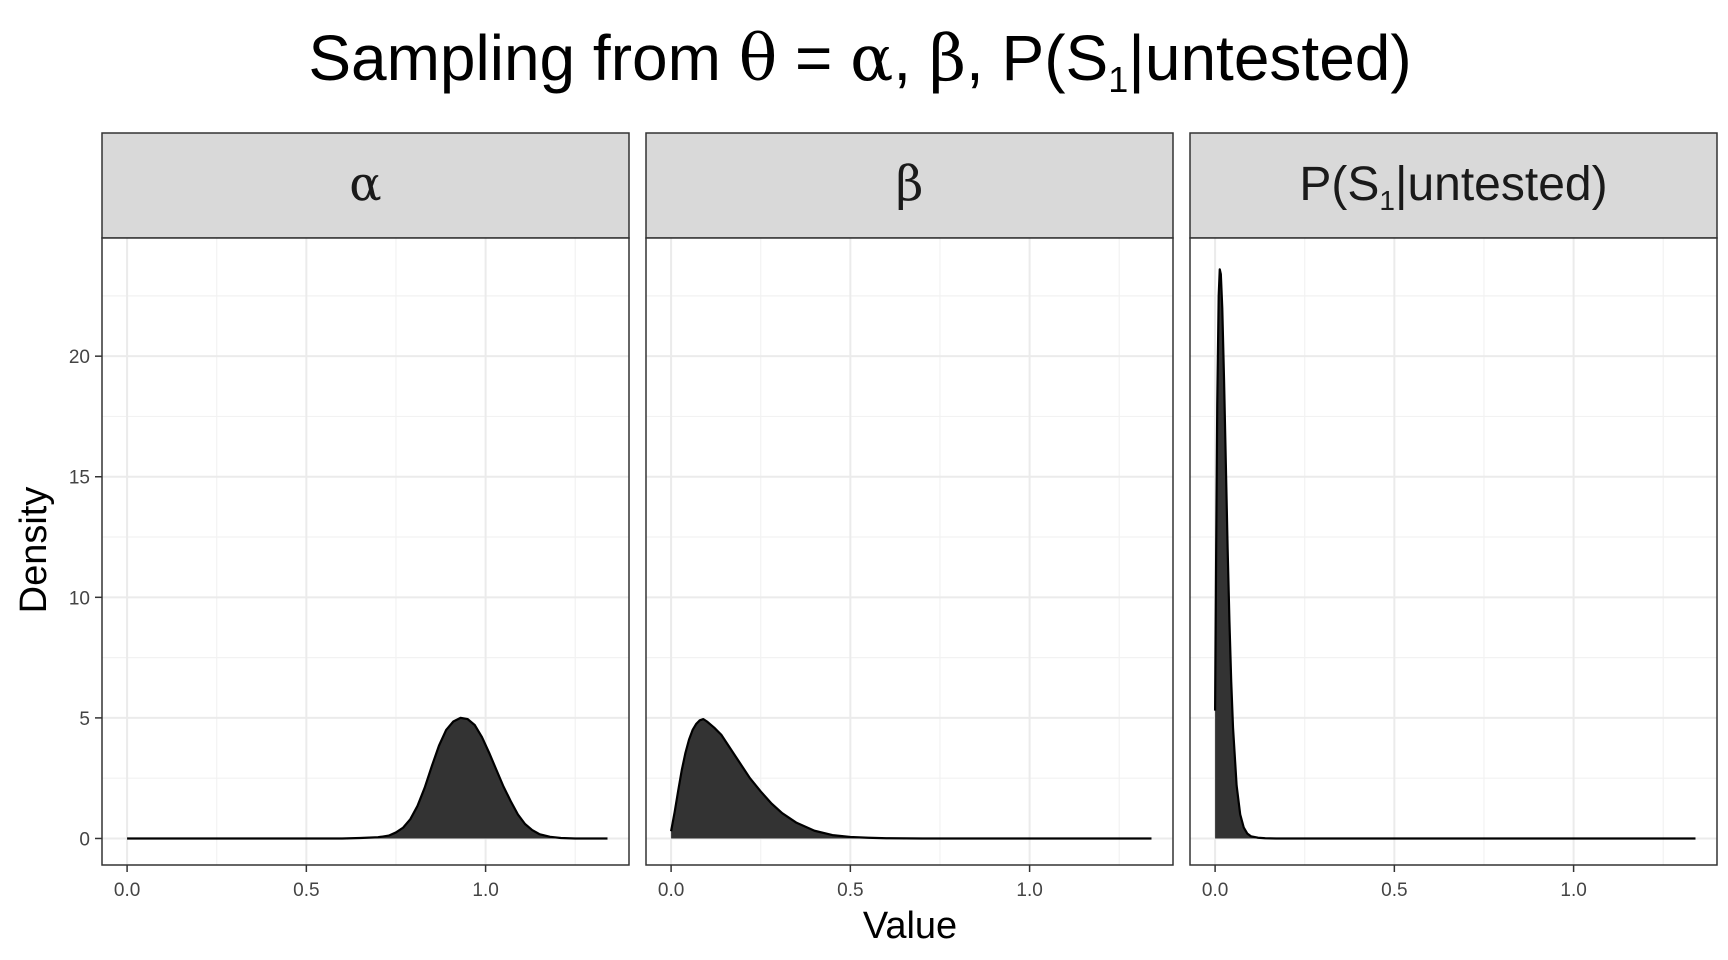  I want to click on title-p-open: P(S, so click(1055, 58).